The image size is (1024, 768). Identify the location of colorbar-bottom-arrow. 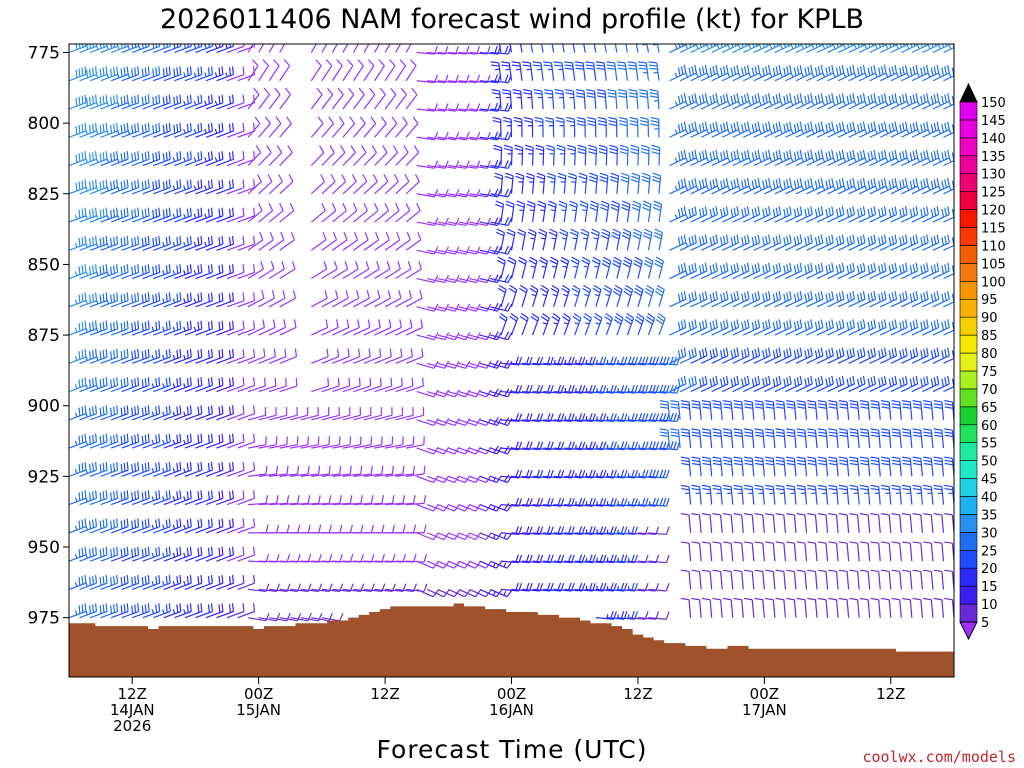
(968, 631).